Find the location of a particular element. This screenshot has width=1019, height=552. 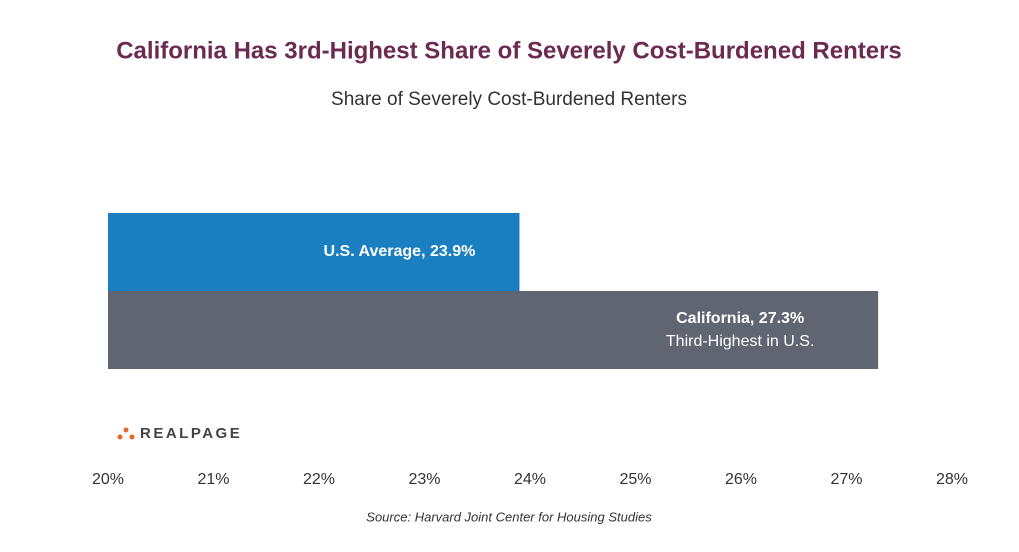

x-tick-label: 20% is located at coordinates (108, 479).